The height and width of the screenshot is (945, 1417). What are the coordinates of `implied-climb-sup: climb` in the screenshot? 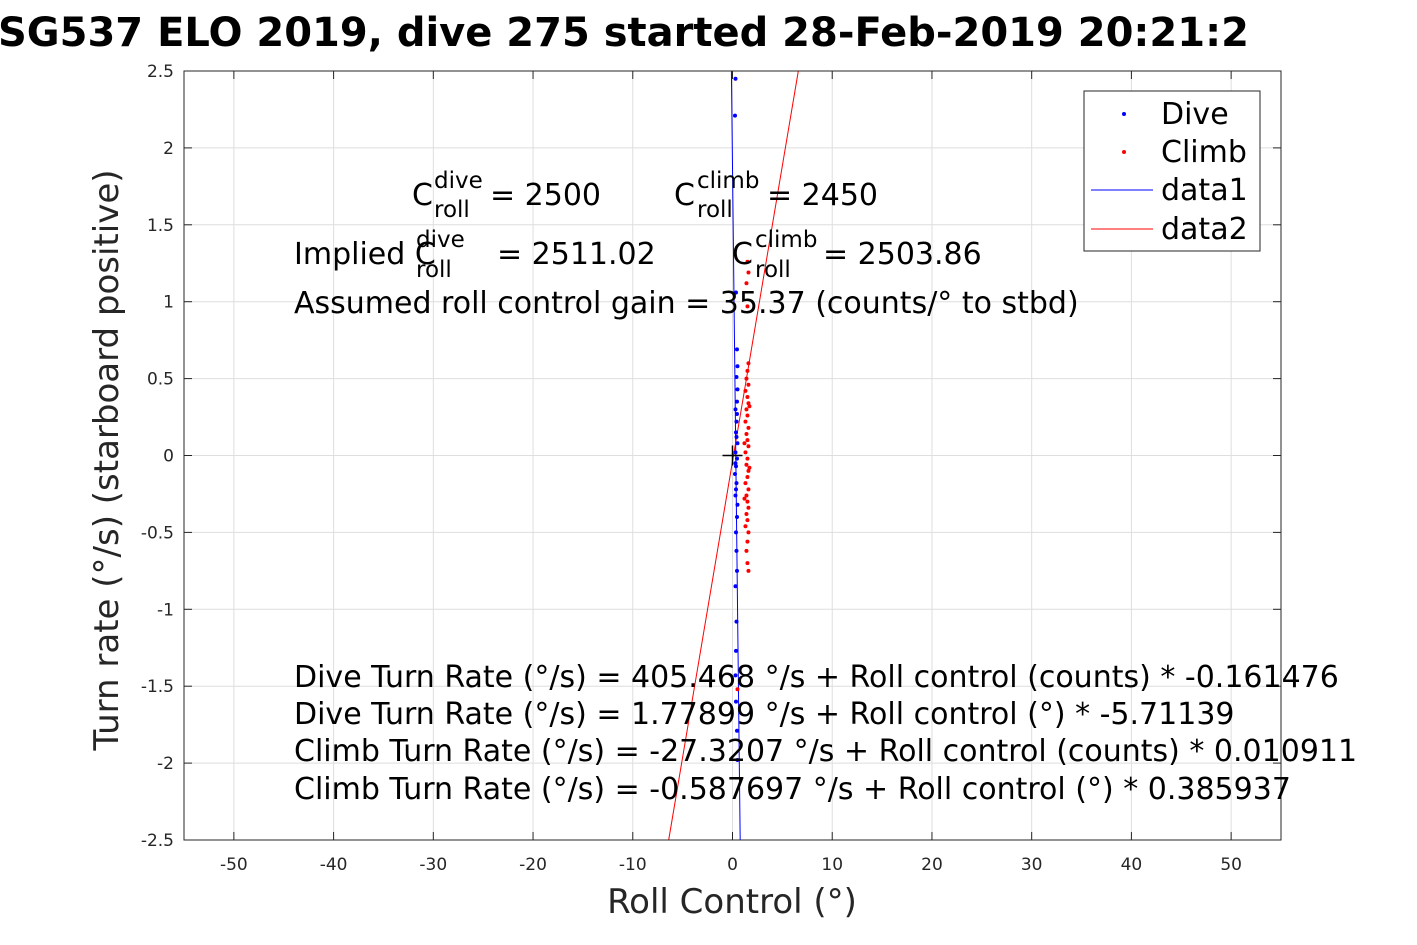 It's located at (786, 240).